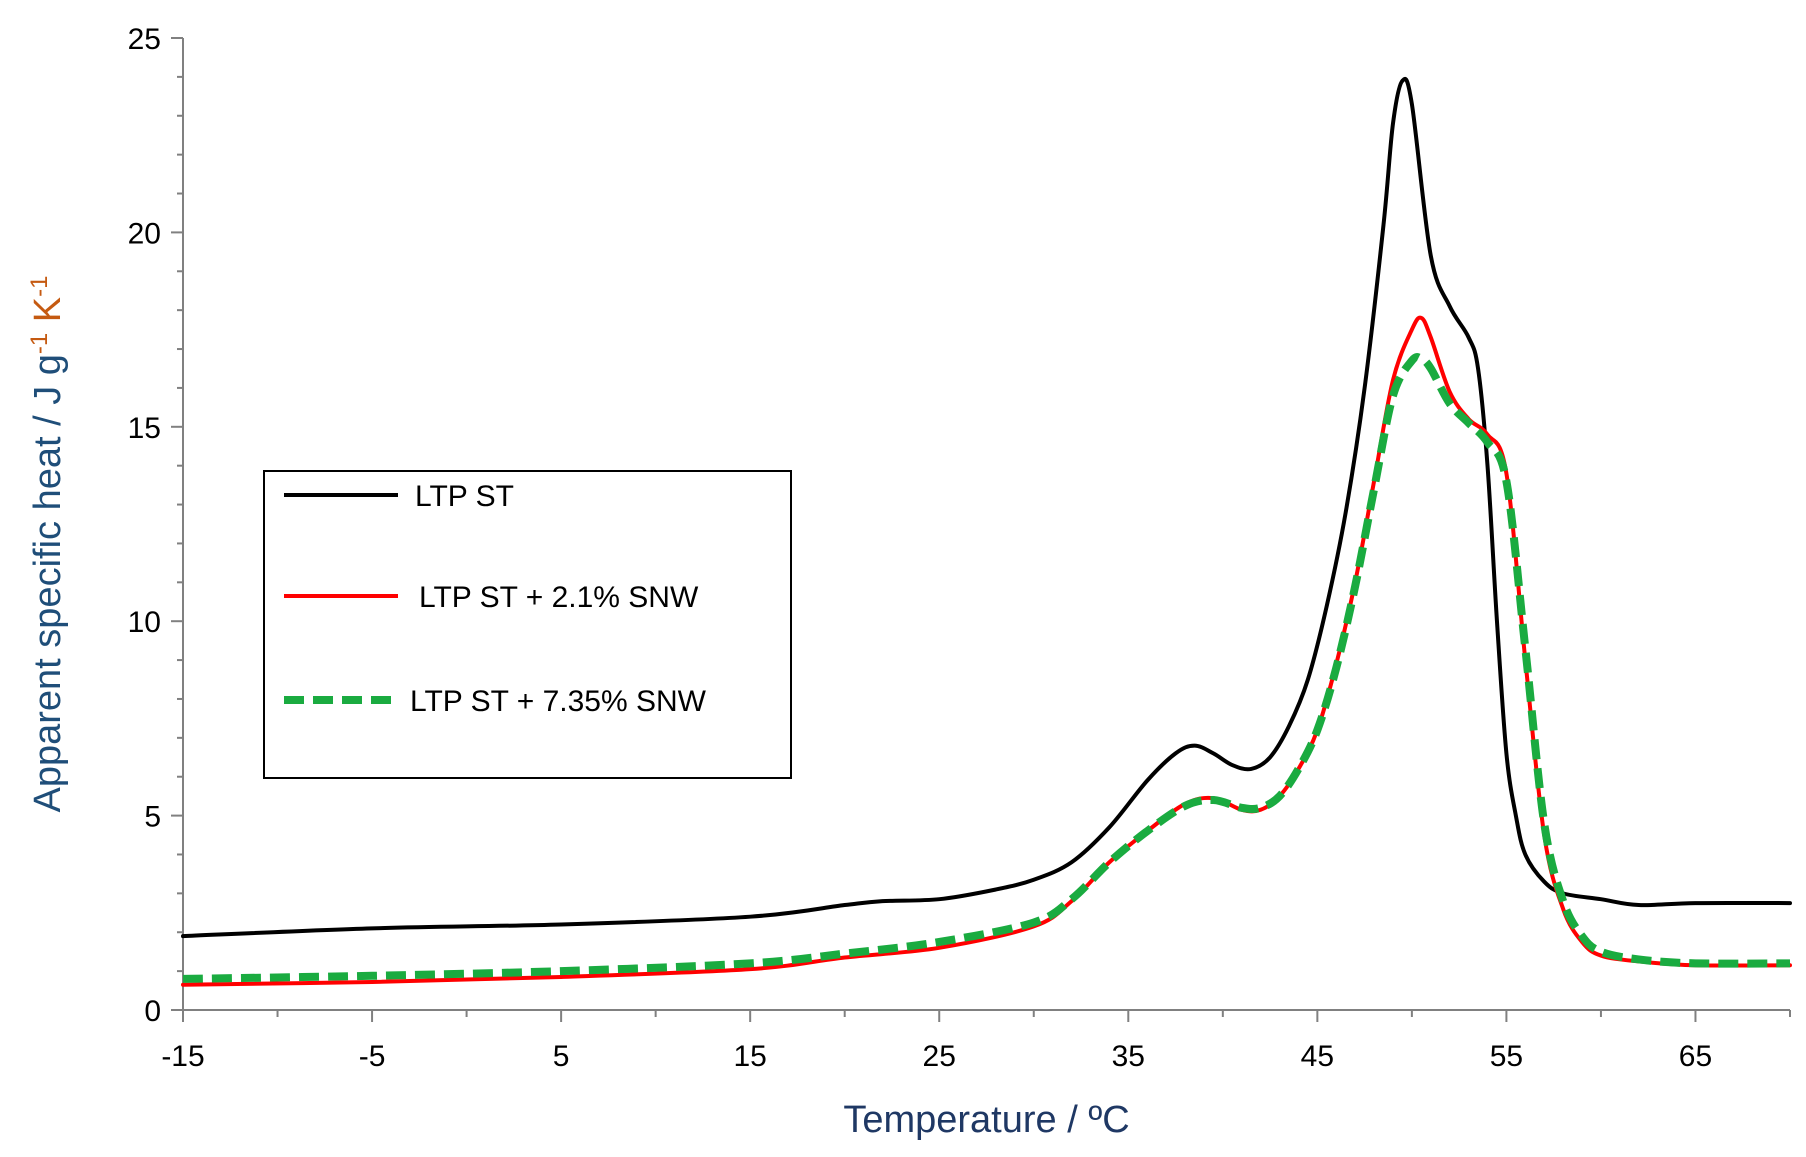  Describe the element at coordinates (152, 817) in the screenshot. I see `y-tick-label: 5` at that location.